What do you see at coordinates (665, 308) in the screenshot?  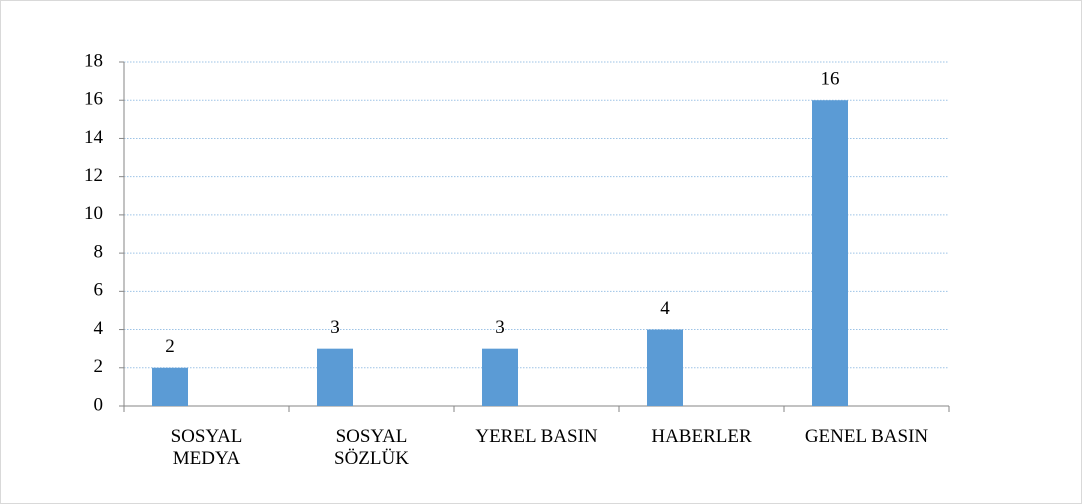 I see `value-label: 4` at bounding box center [665, 308].